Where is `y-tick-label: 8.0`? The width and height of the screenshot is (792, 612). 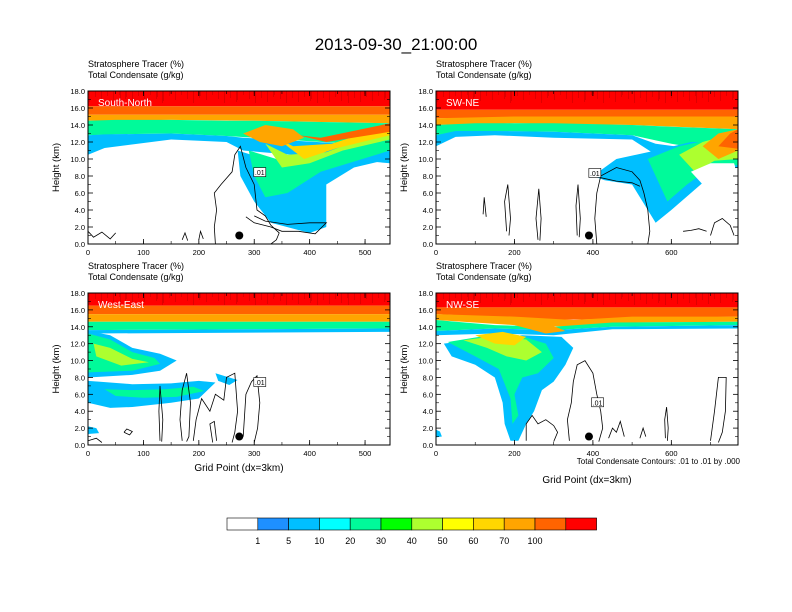
y-tick-label: 8.0 is located at coordinates (80, 377).